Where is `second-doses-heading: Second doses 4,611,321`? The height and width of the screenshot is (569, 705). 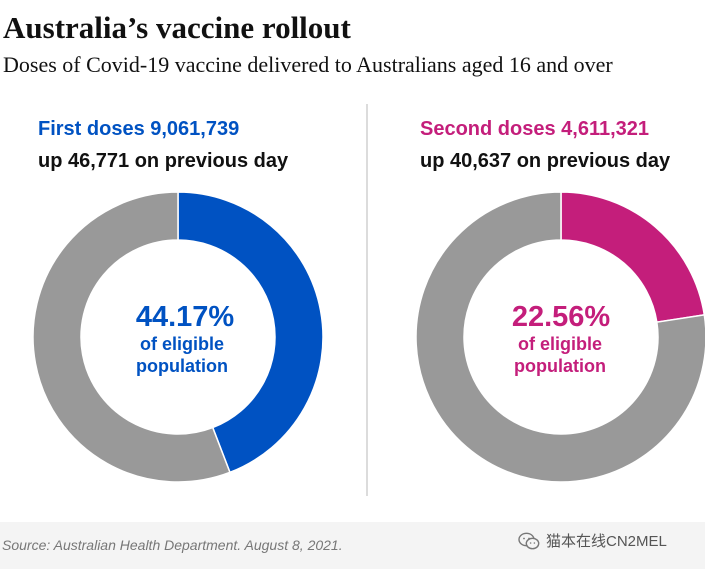
second-doses-heading: Second doses 4,611,321 is located at coordinates (535, 129).